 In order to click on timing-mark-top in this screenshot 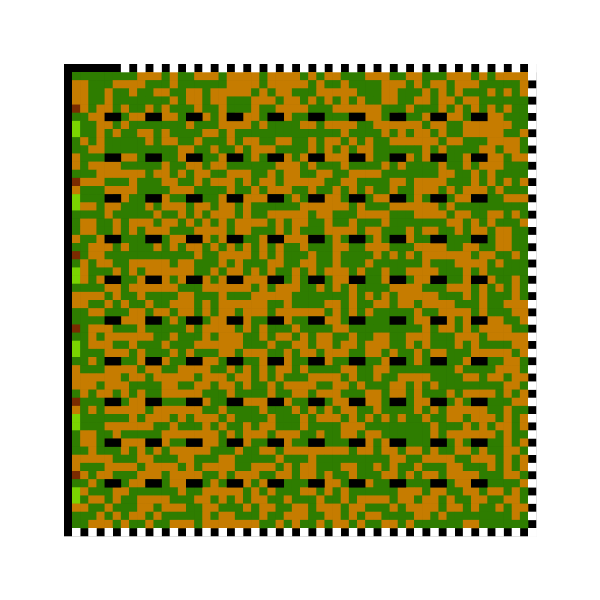, I will do `click(369, 68)`.